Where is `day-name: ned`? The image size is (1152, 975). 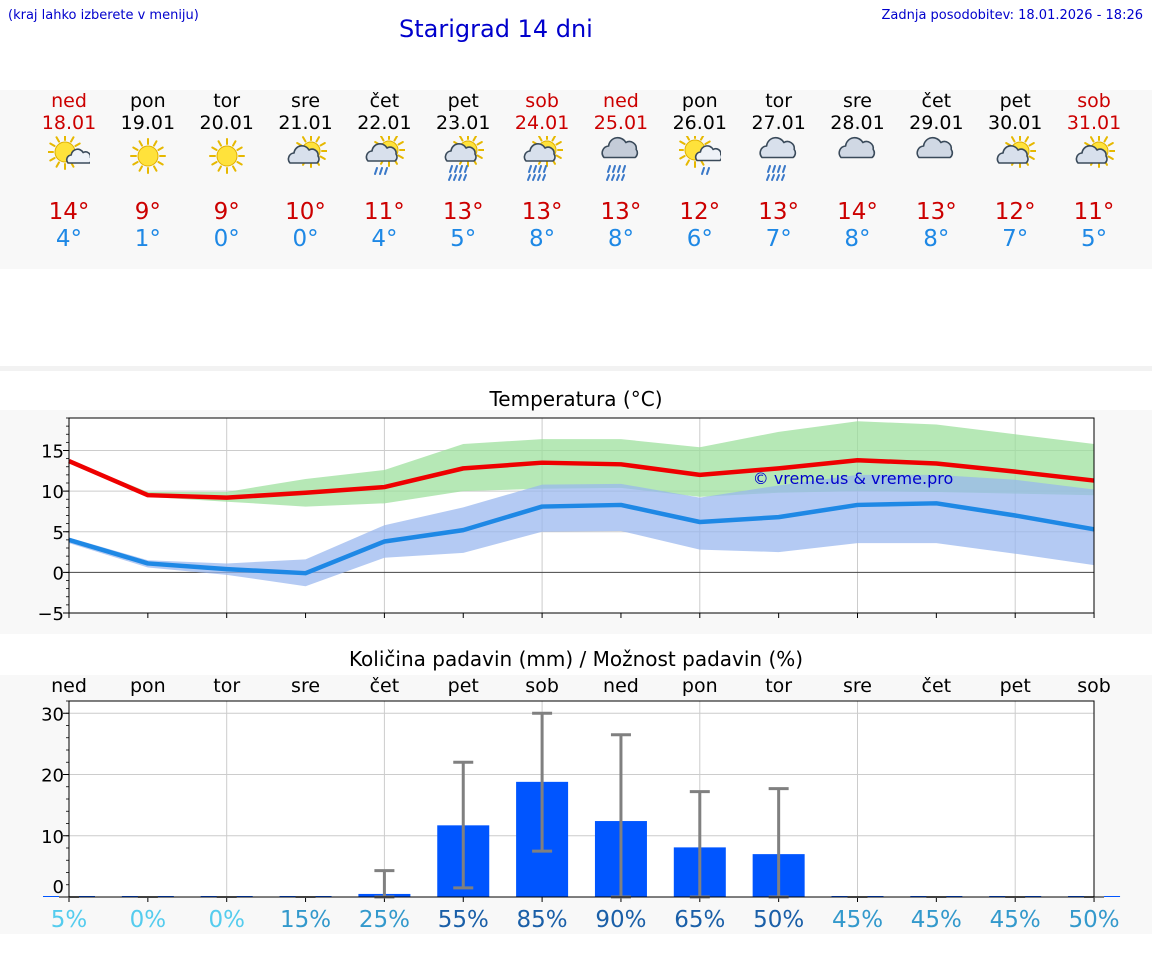 day-name: ned is located at coordinates (621, 101).